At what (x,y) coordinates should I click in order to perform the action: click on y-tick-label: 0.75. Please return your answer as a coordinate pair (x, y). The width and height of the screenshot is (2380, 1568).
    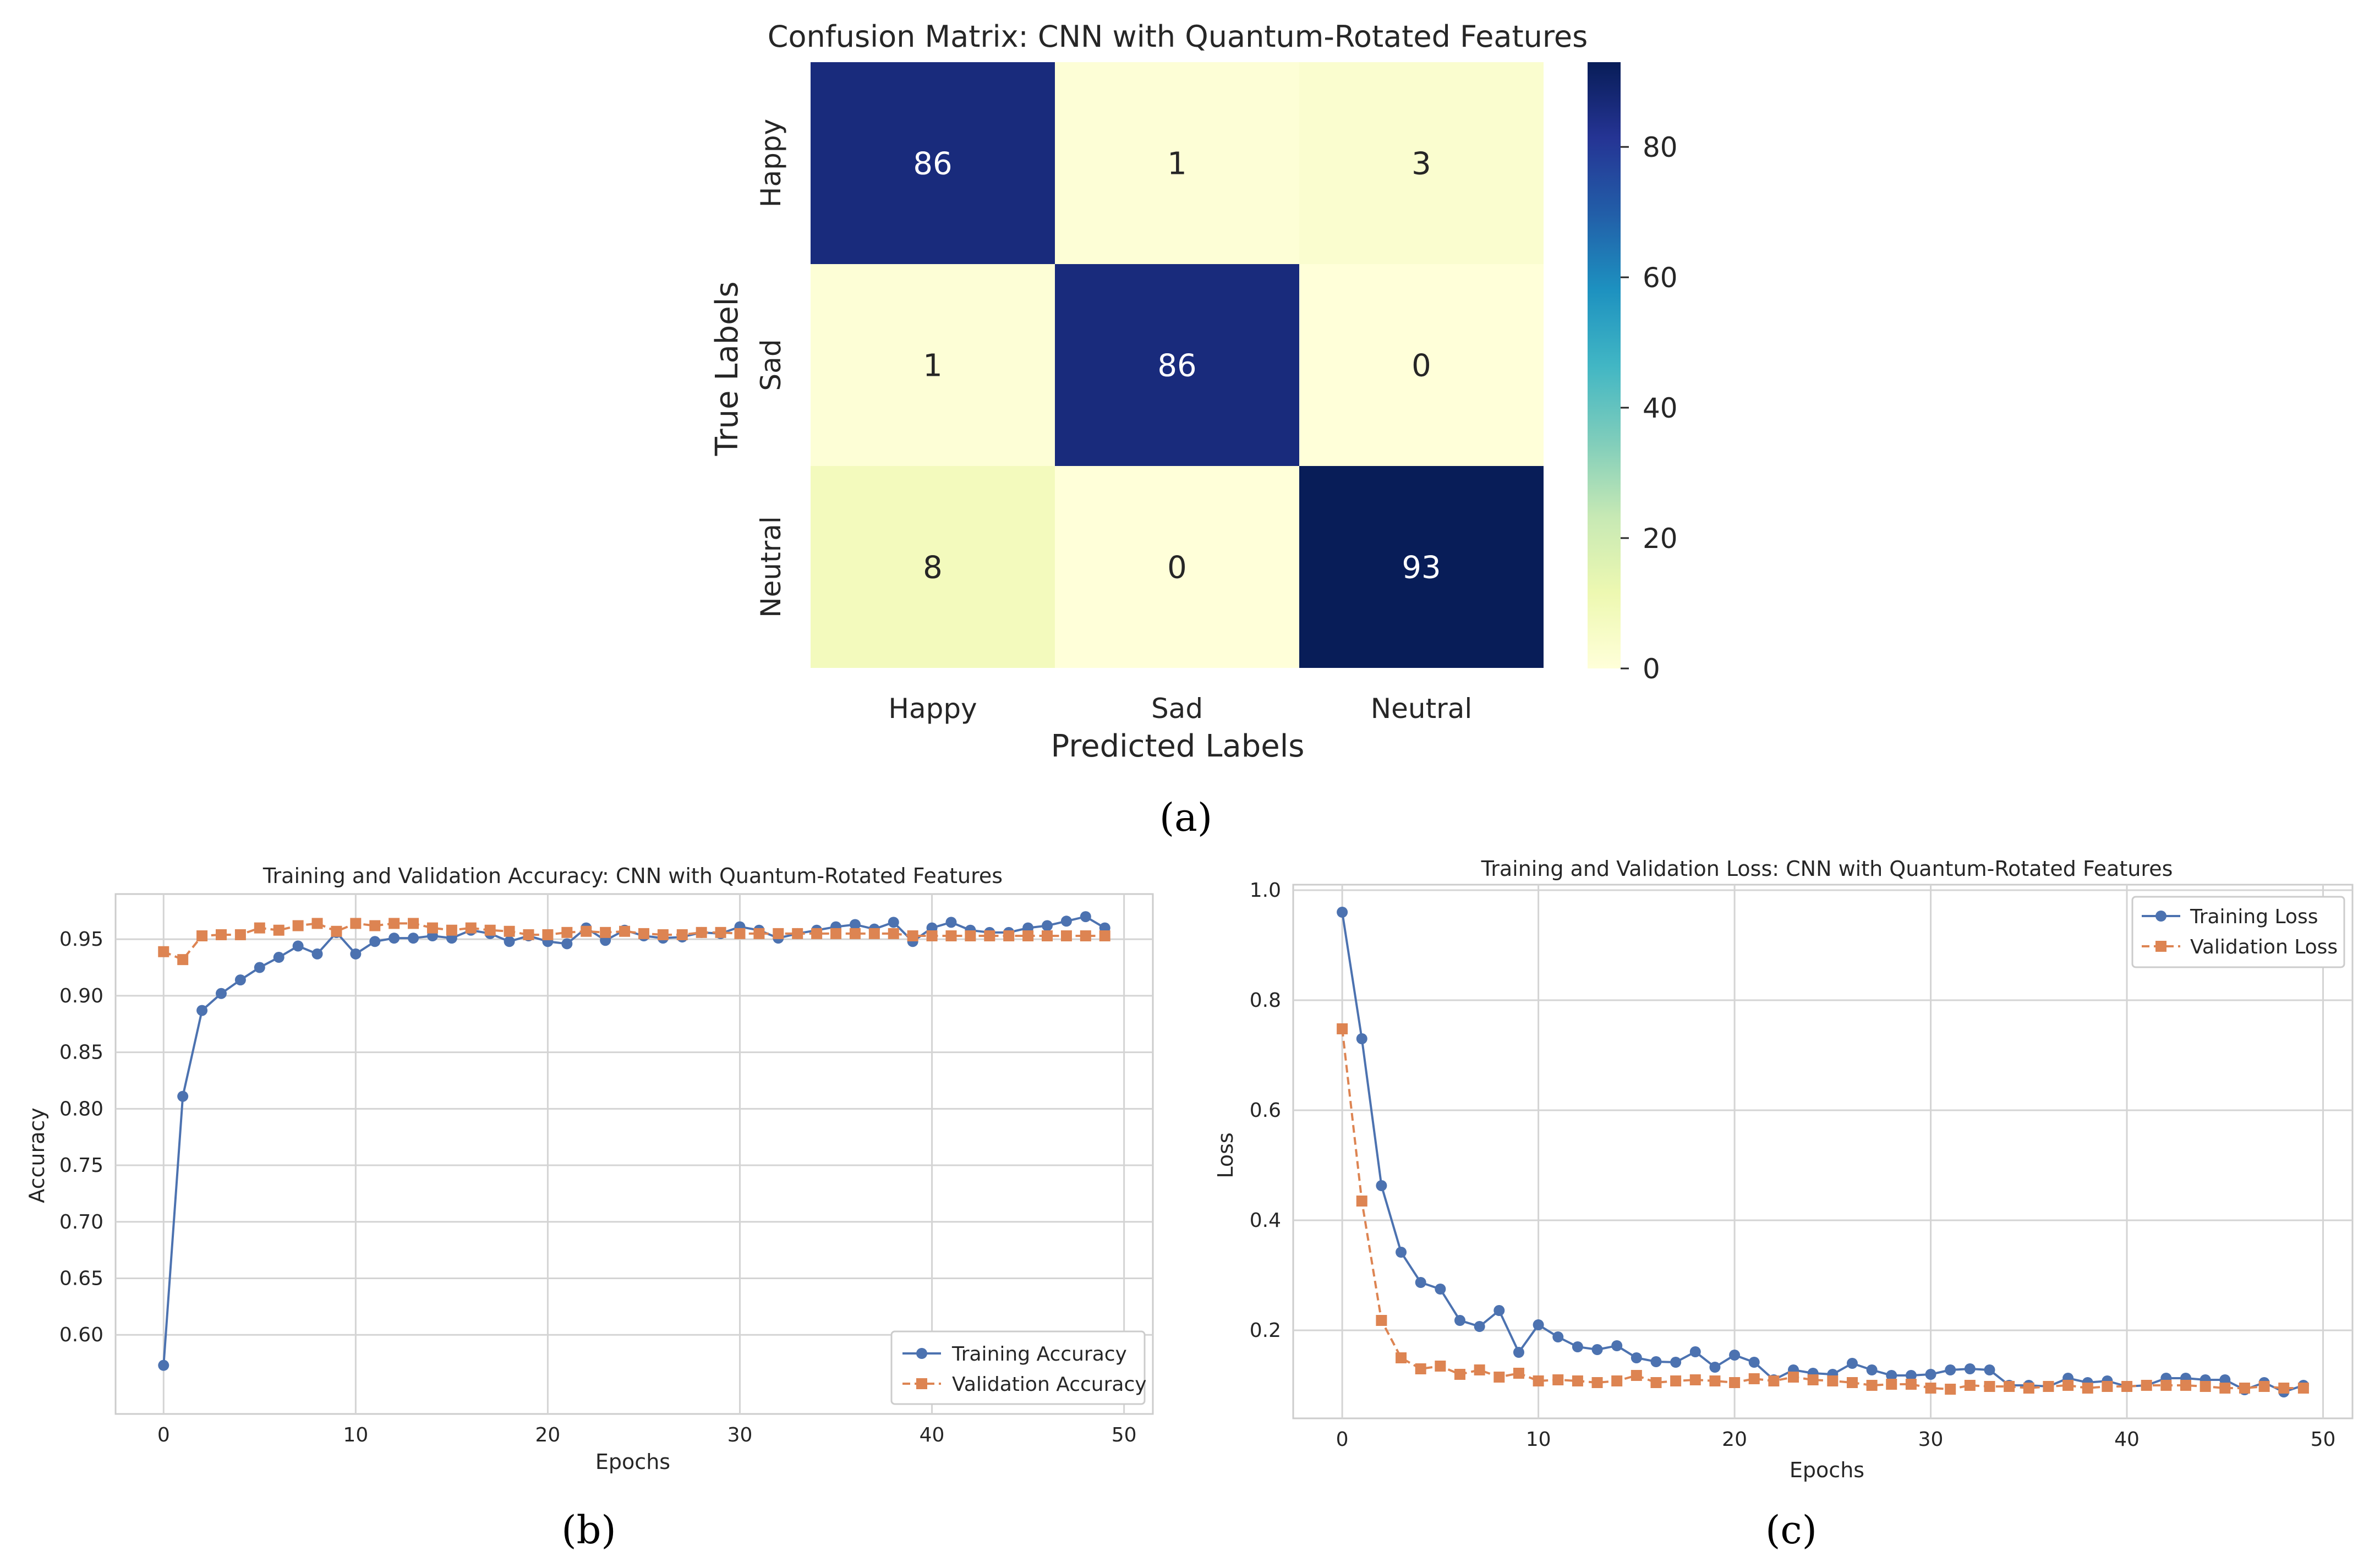
    Looking at the image, I should click on (81, 1165).